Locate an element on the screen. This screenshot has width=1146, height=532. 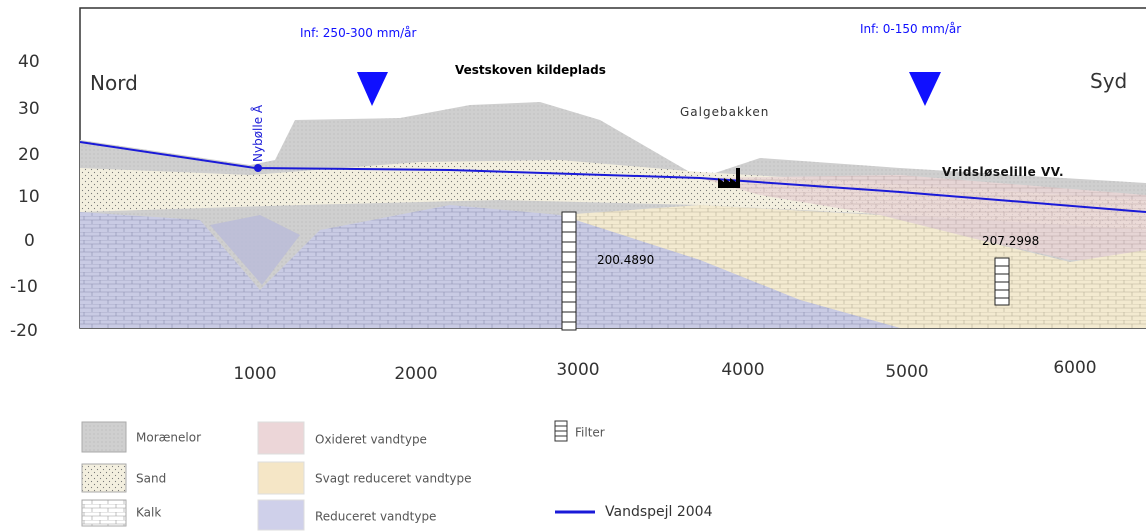
legend-label: Kalk is located at coordinates (148, 513).